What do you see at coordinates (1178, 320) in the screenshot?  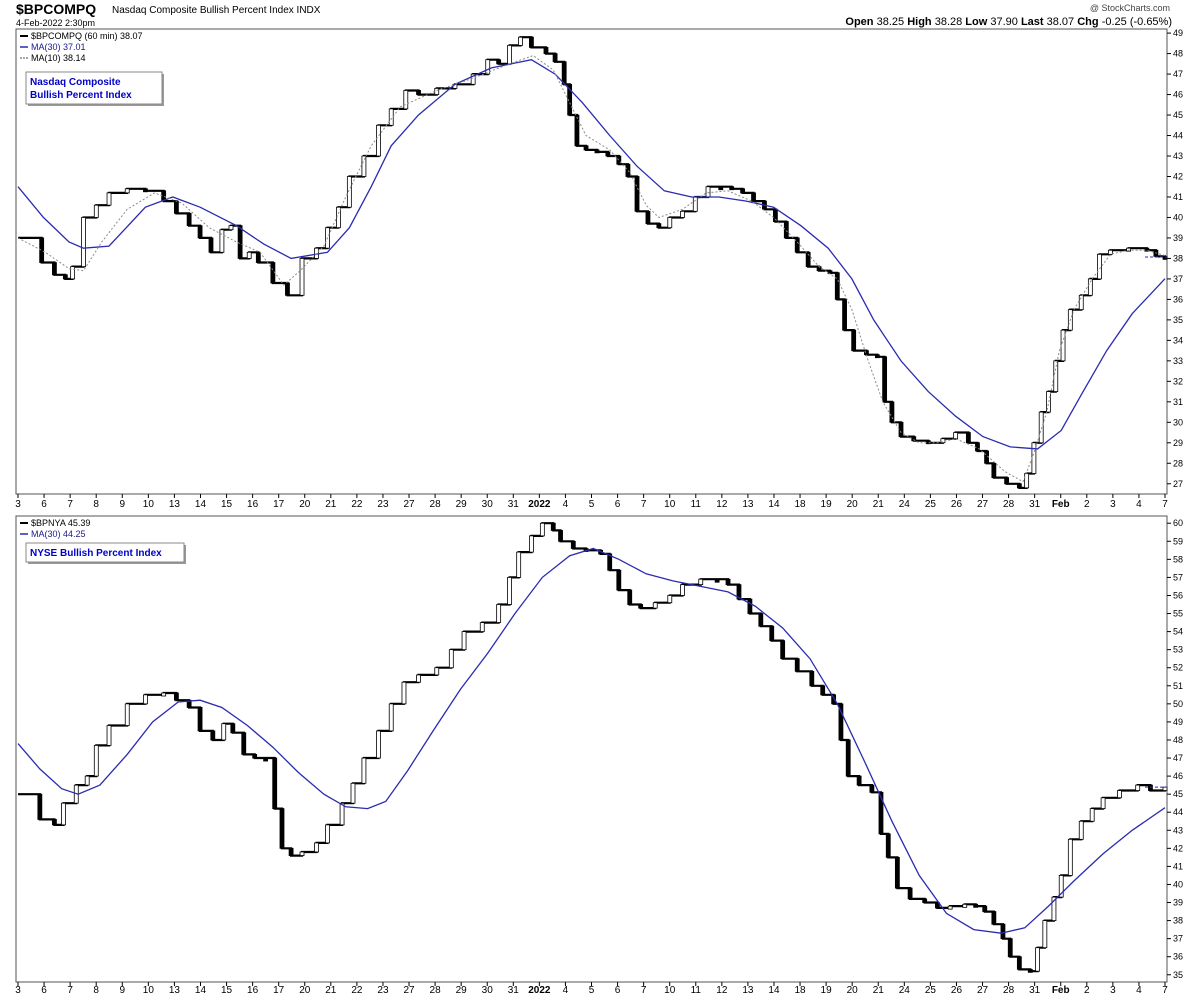 I see `y-tick-label: 35` at bounding box center [1178, 320].